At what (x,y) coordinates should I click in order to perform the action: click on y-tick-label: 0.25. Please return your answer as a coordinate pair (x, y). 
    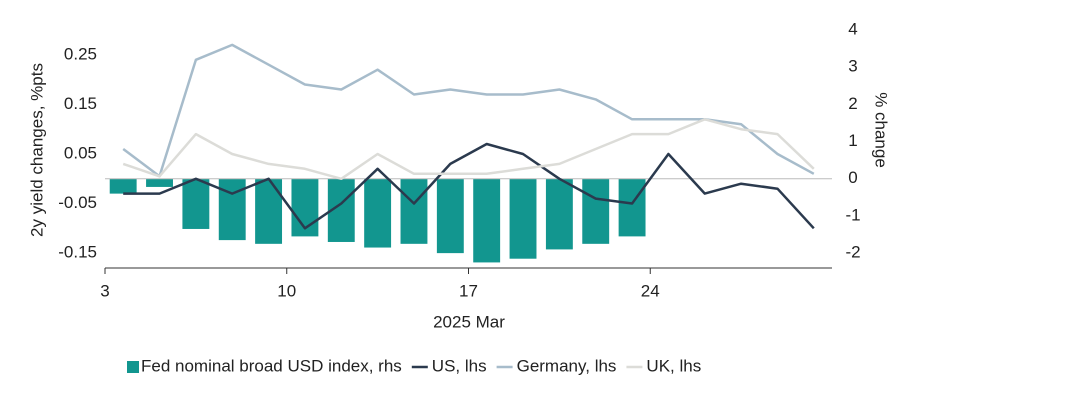
    Looking at the image, I should click on (80, 53).